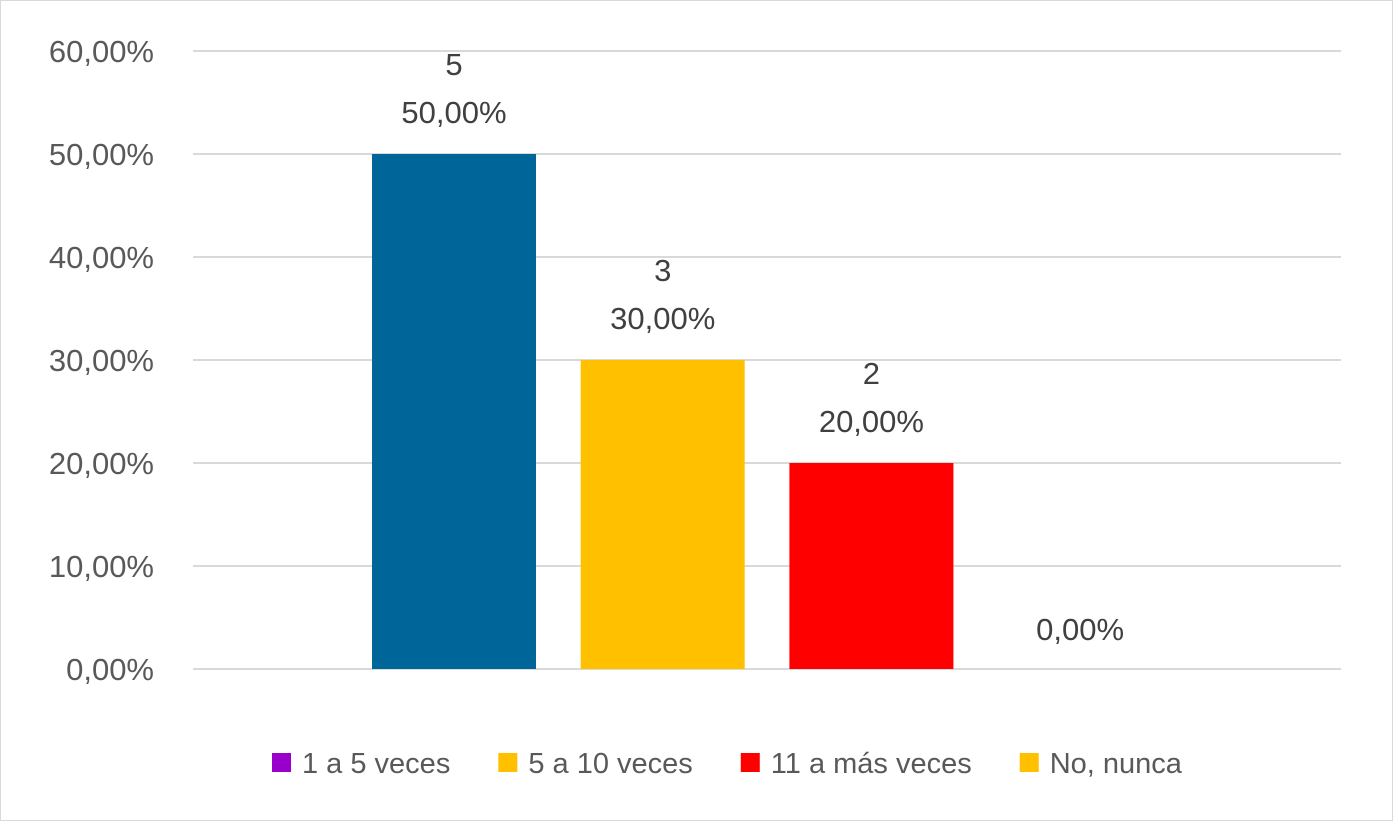 The height and width of the screenshot is (821, 1393). What do you see at coordinates (101, 463) in the screenshot?
I see `y-tick-label: 20,00%` at bounding box center [101, 463].